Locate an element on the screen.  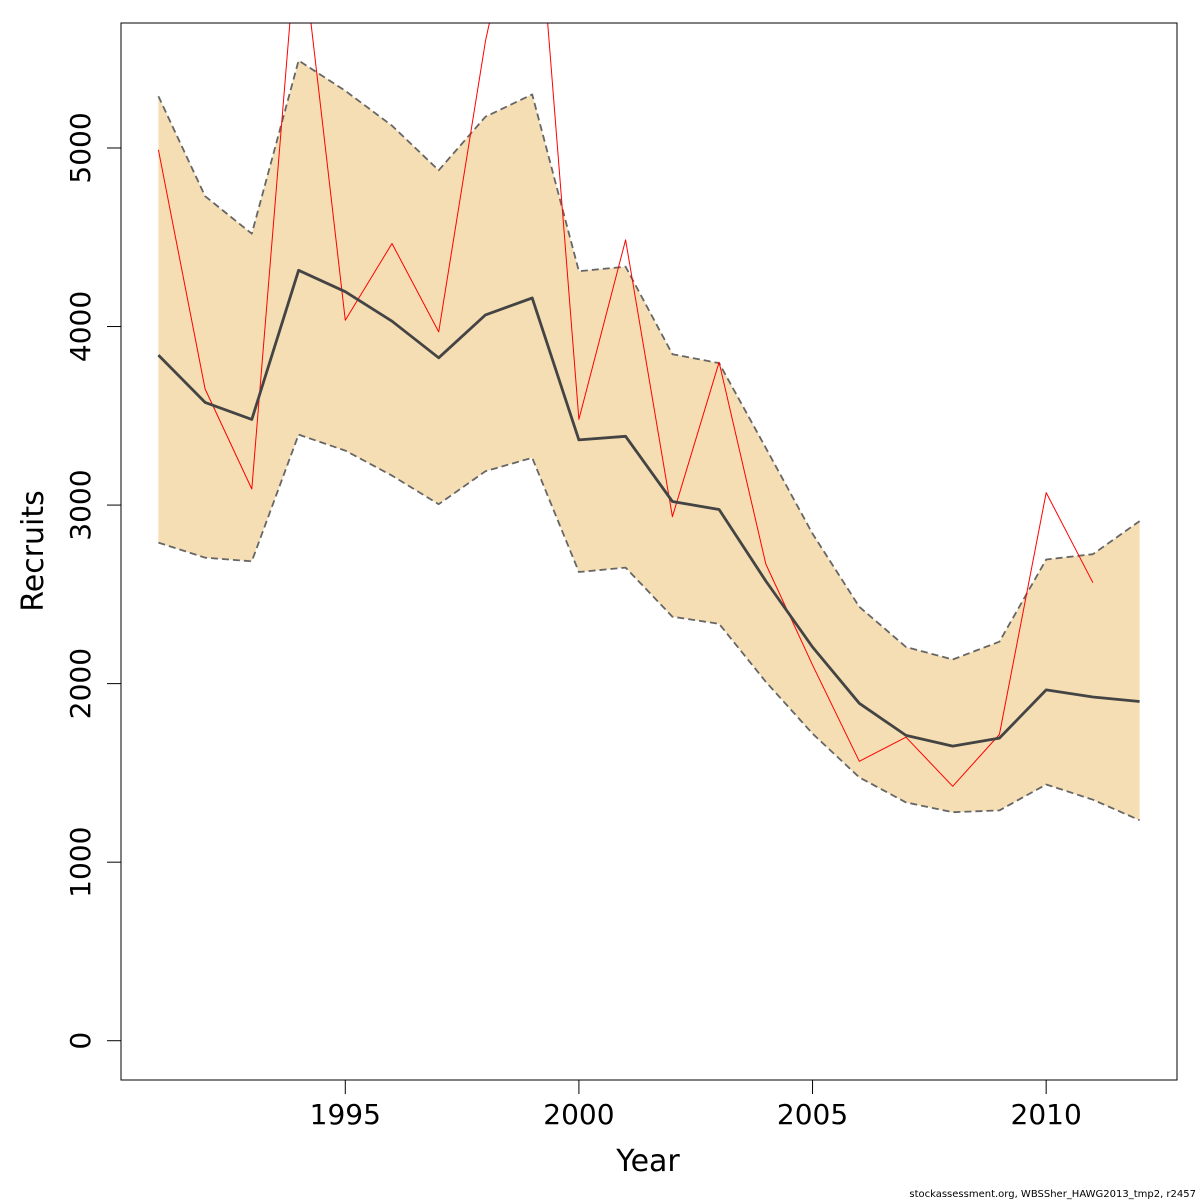
y-axis: 0 1000 2000 3000 4000 5000 is located at coordinates (92, 581).